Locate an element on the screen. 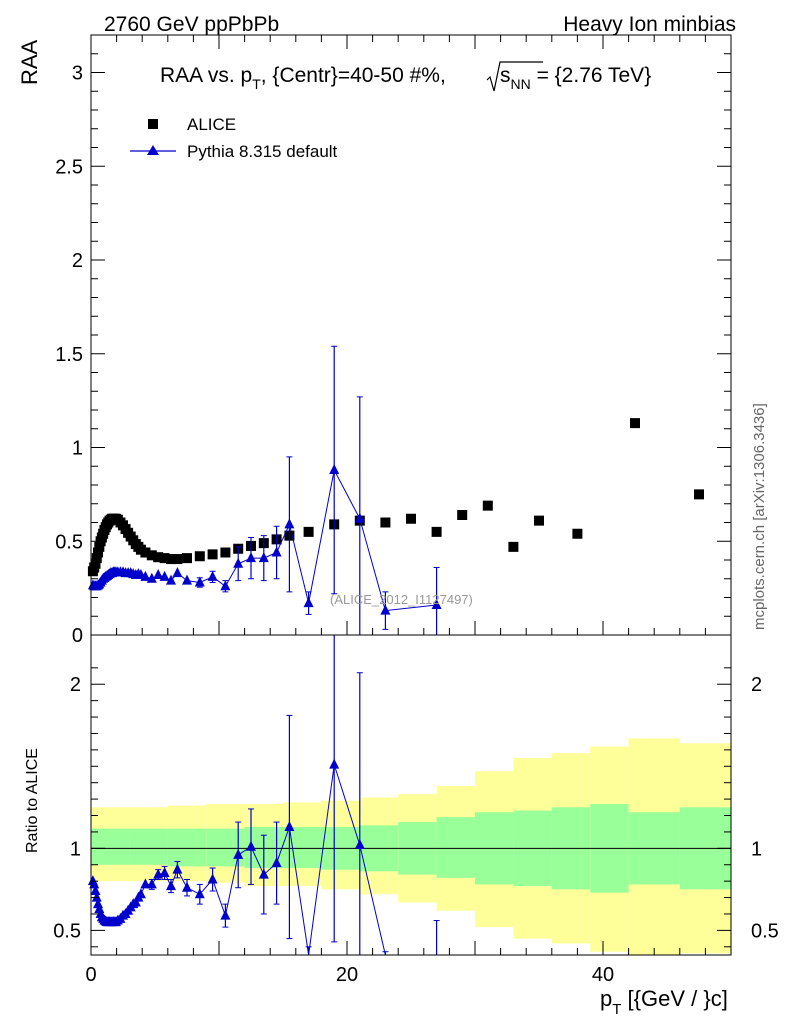 The height and width of the screenshot is (1024, 786). x-tick-label: 20 is located at coordinates (347, 975).